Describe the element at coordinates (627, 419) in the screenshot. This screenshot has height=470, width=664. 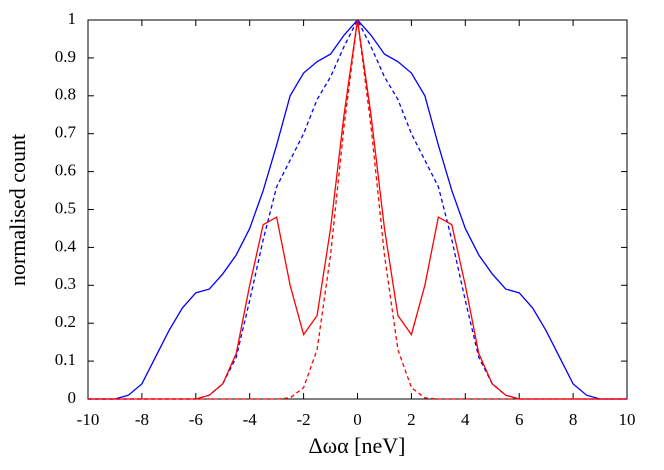
I see `x-tick-label: 10` at that location.